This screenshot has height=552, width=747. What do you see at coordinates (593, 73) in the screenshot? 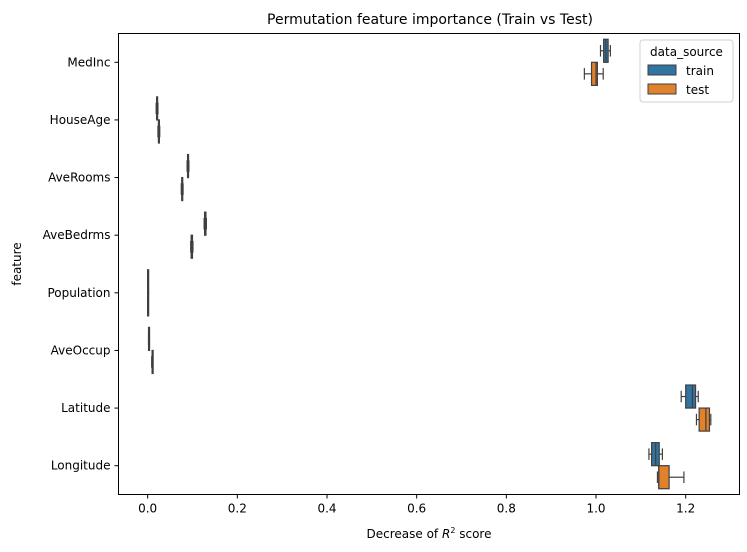
I see `box-test-medinc` at bounding box center [593, 73].